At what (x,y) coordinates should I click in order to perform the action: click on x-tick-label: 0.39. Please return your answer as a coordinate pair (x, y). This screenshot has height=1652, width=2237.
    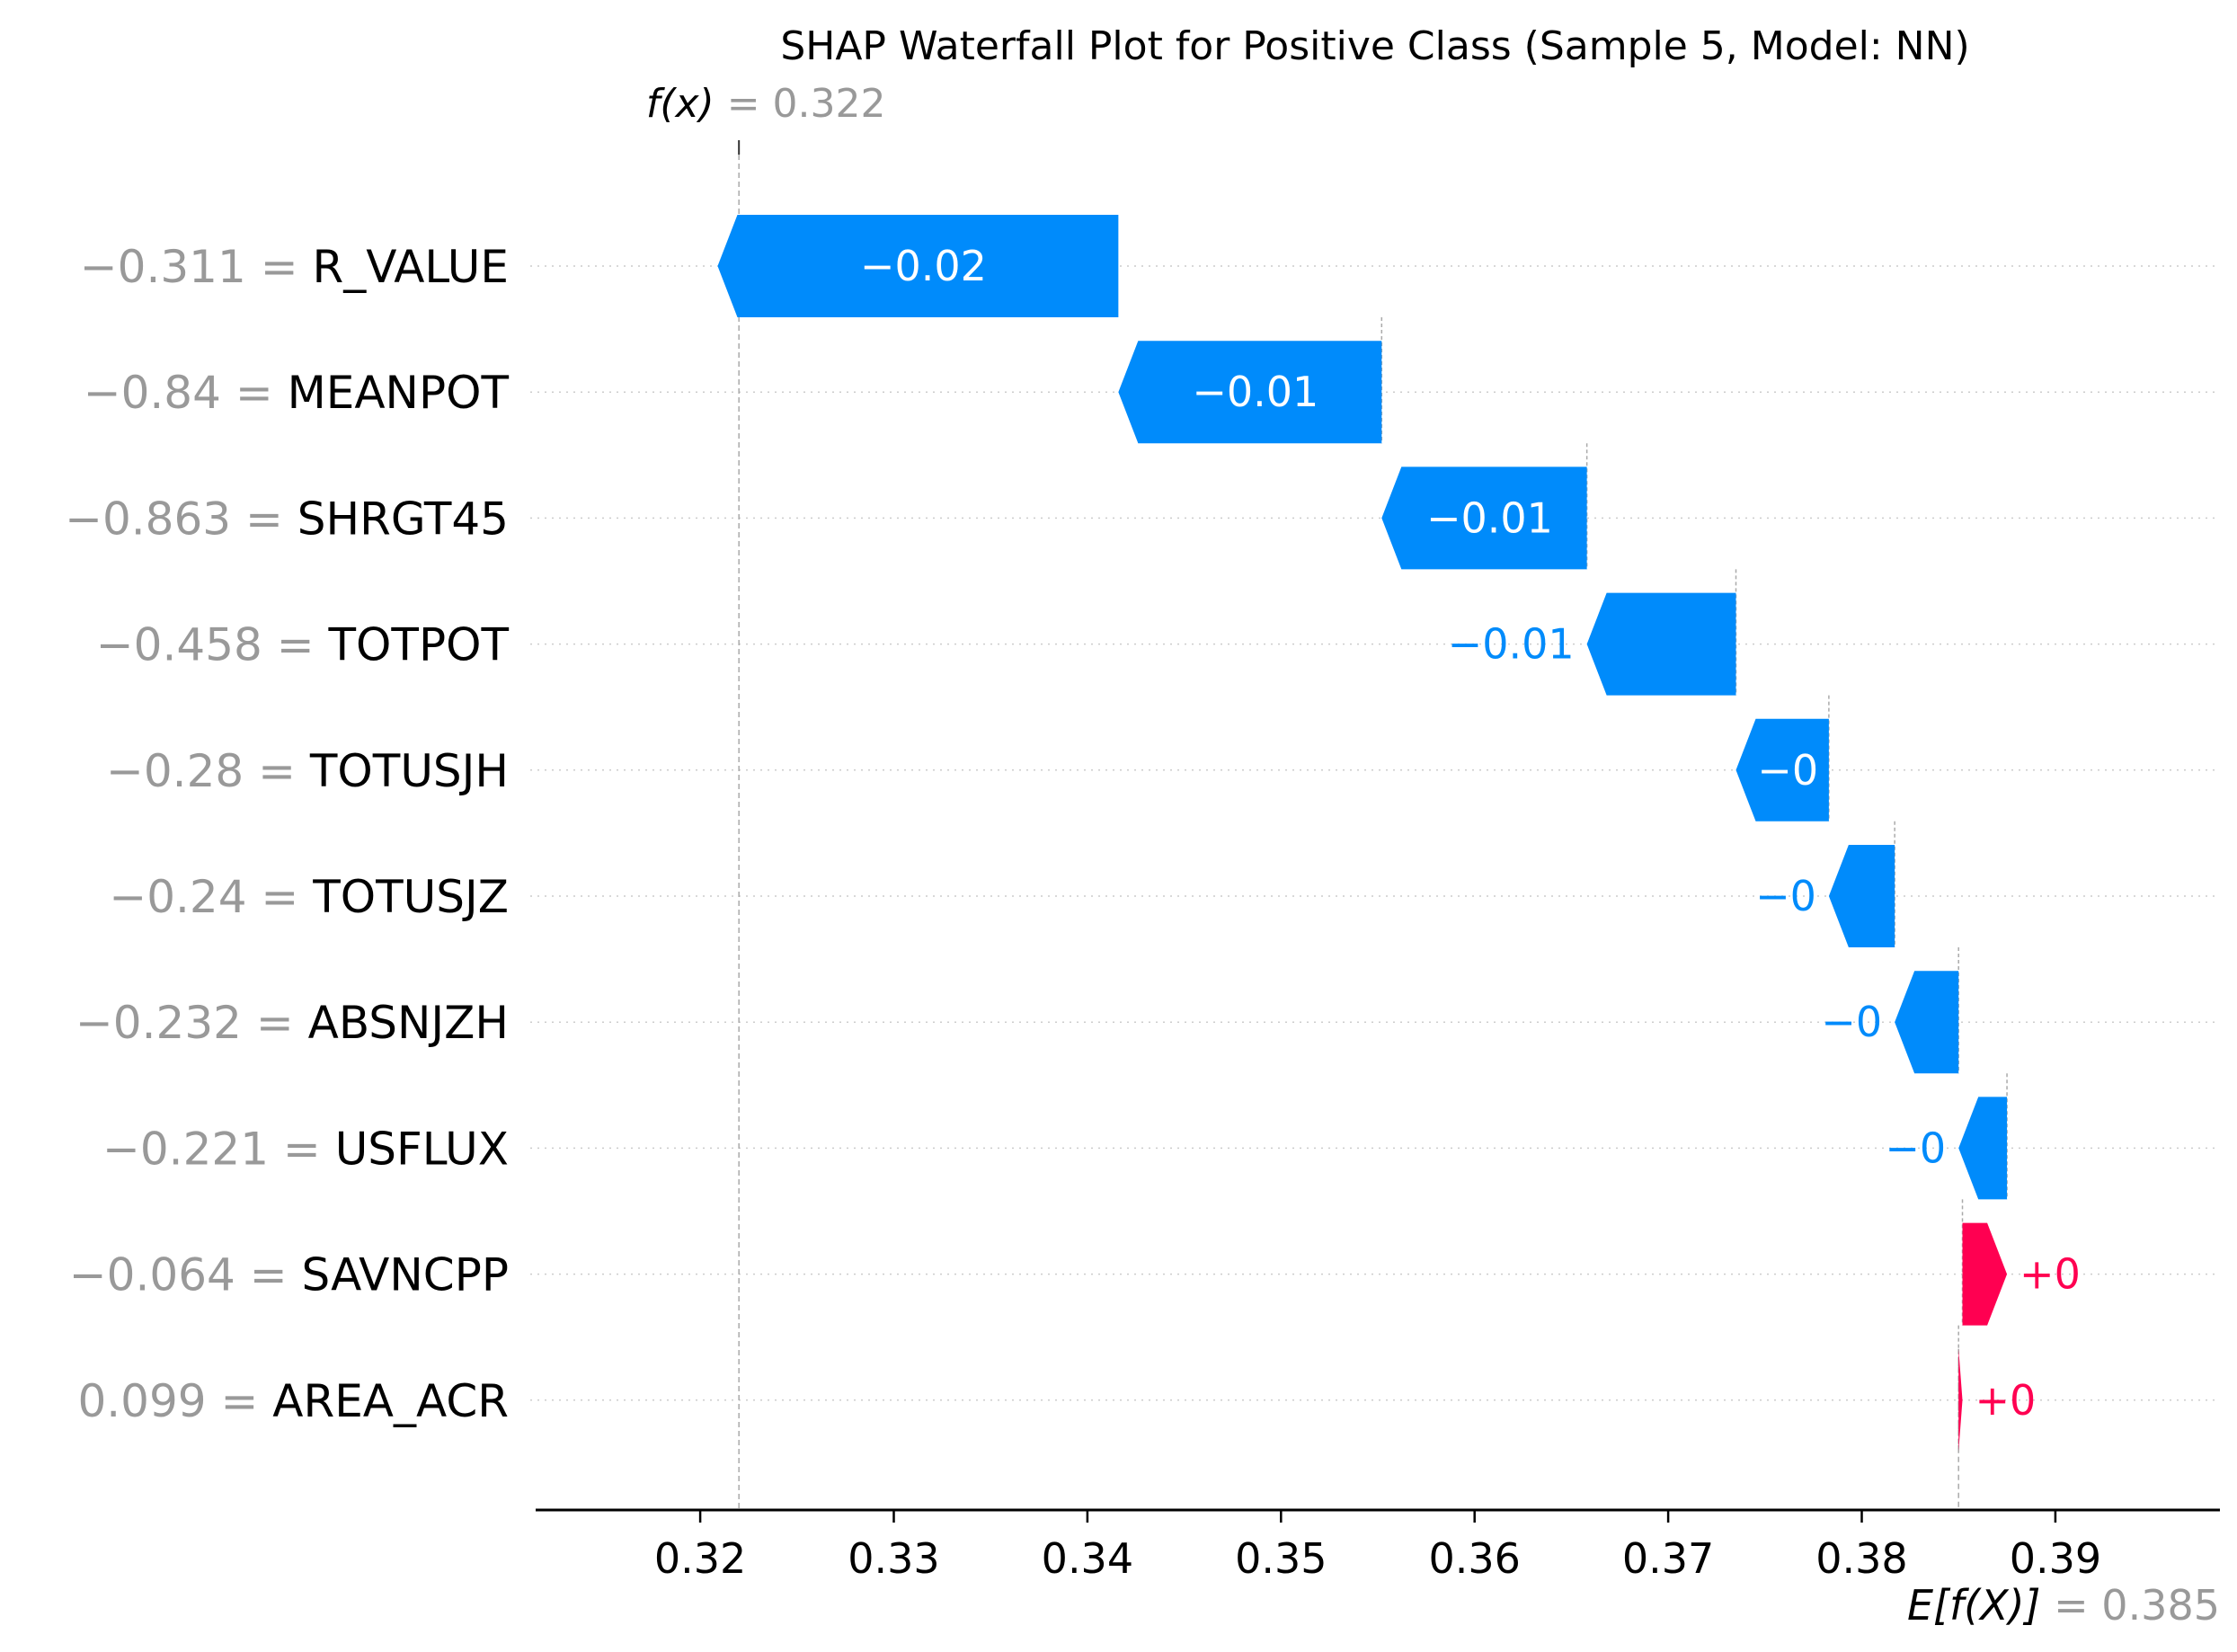
    Looking at the image, I should click on (2055, 1558).